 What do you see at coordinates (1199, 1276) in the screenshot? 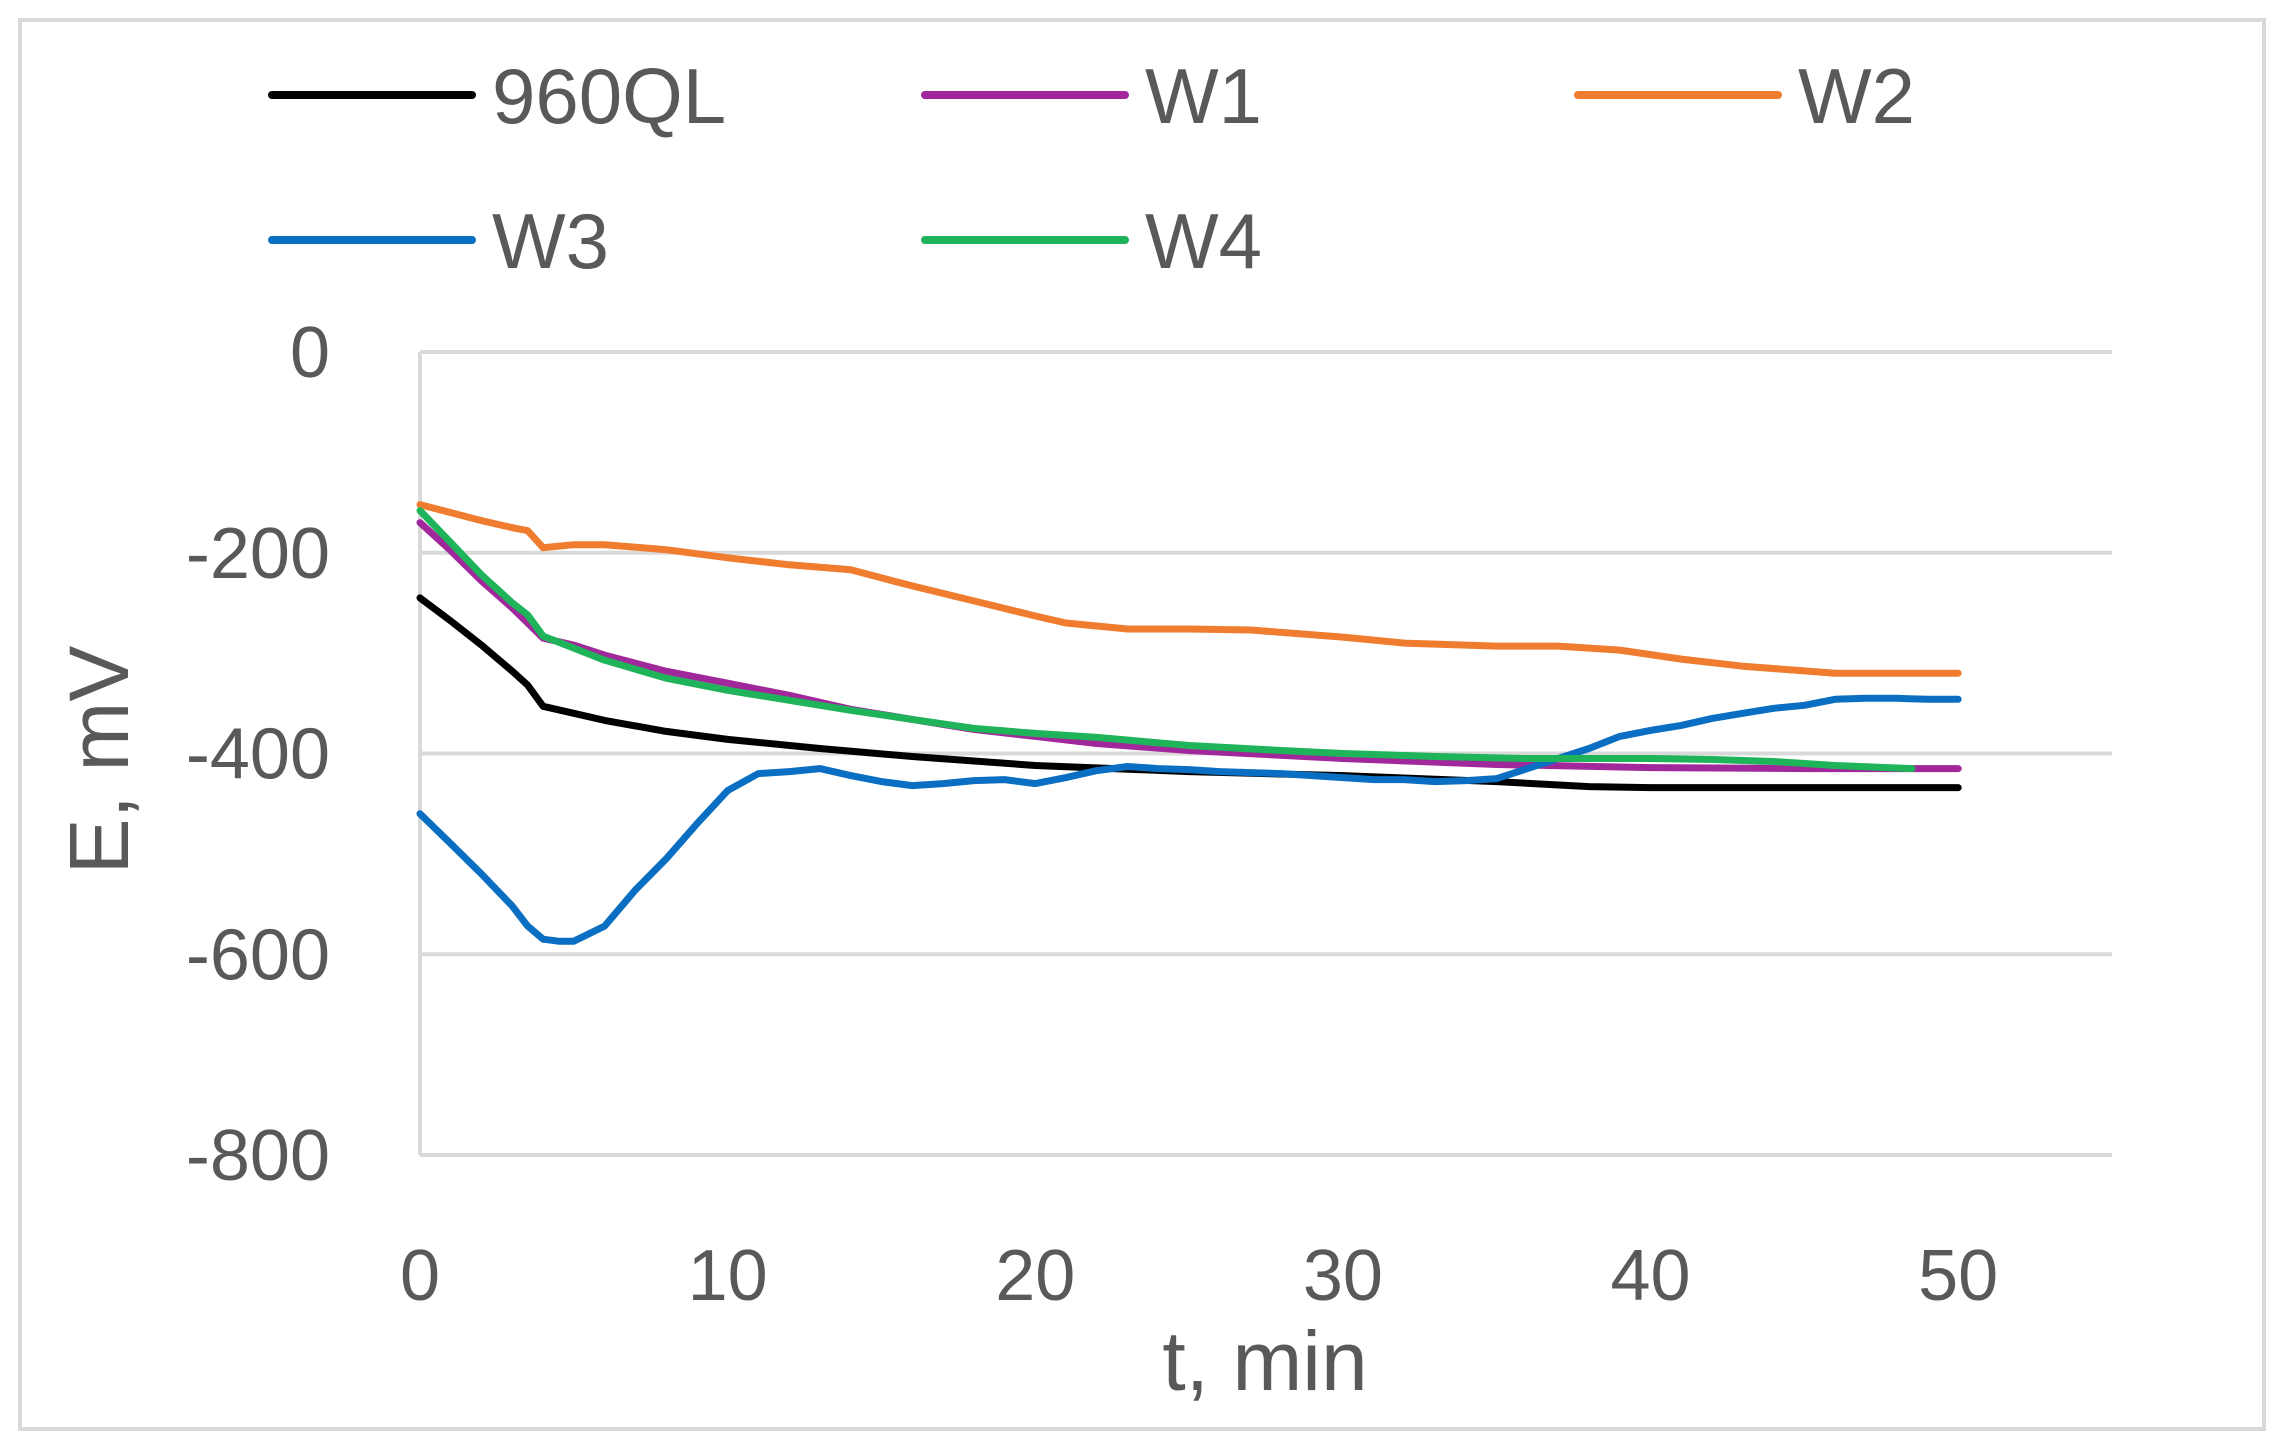
I see `x-tick-labels: 0 10 20 30 40 50` at bounding box center [1199, 1276].